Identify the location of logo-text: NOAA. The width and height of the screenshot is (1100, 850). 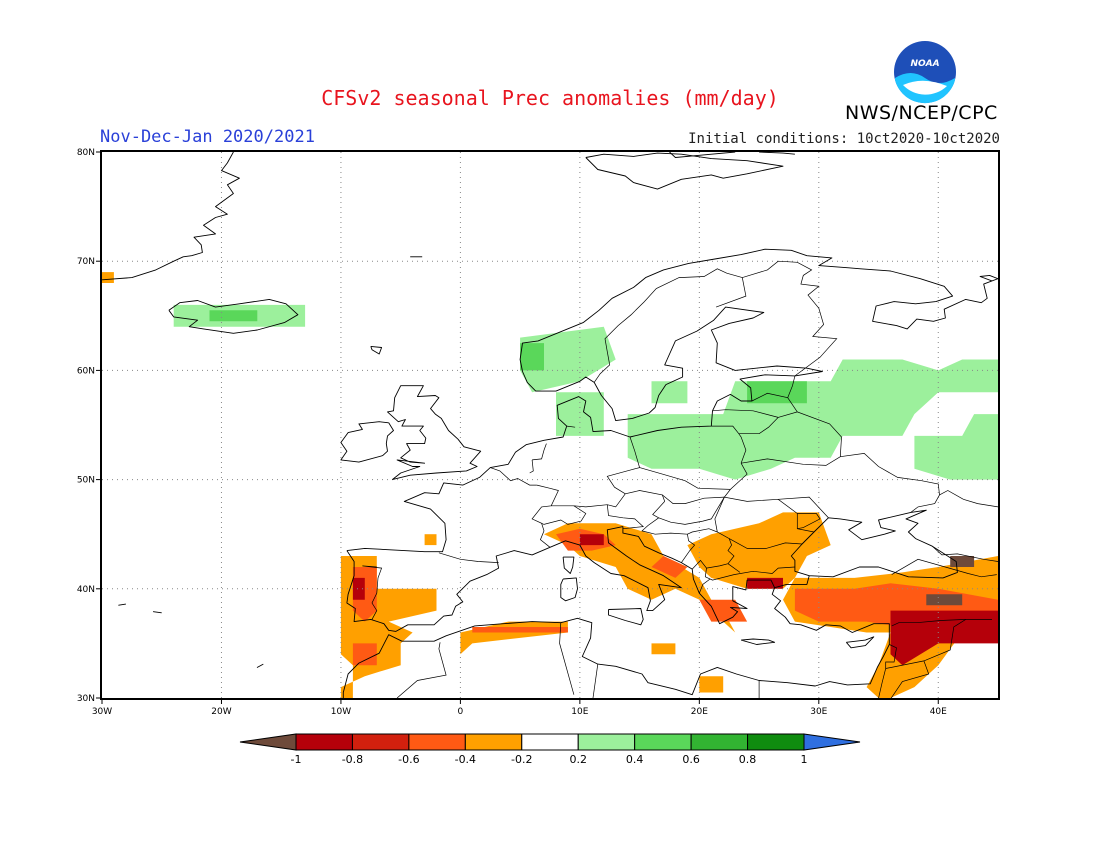
(924, 64).